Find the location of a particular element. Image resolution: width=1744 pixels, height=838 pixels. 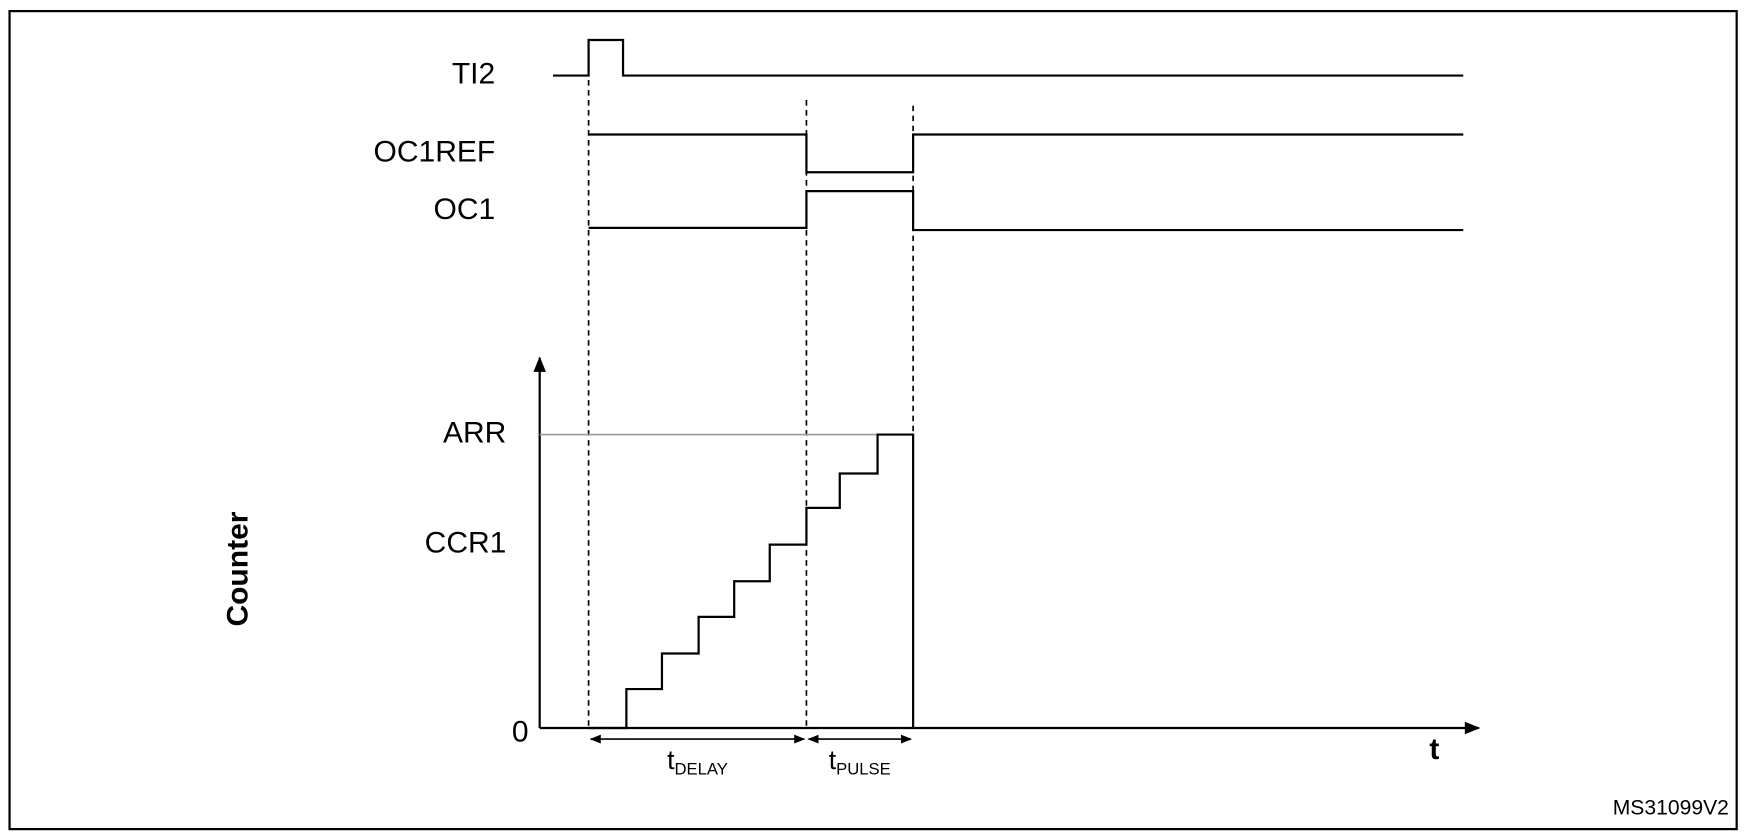

interval-label: tDELAY is located at coordinates (697, 762).